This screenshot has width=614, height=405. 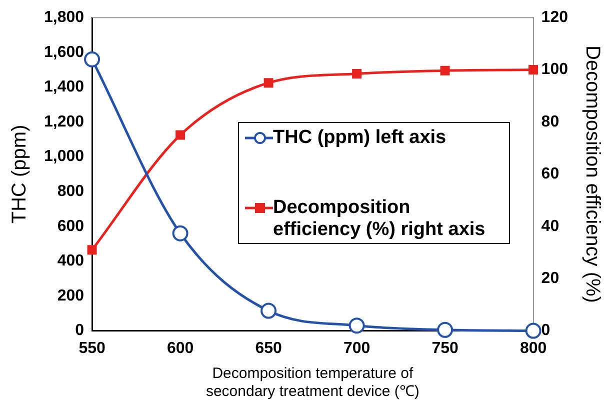 What do you see at coordinates (64, 121) in the screenshot?
I see `y-tick-label: 1,200` at bounding box center [64, 121].